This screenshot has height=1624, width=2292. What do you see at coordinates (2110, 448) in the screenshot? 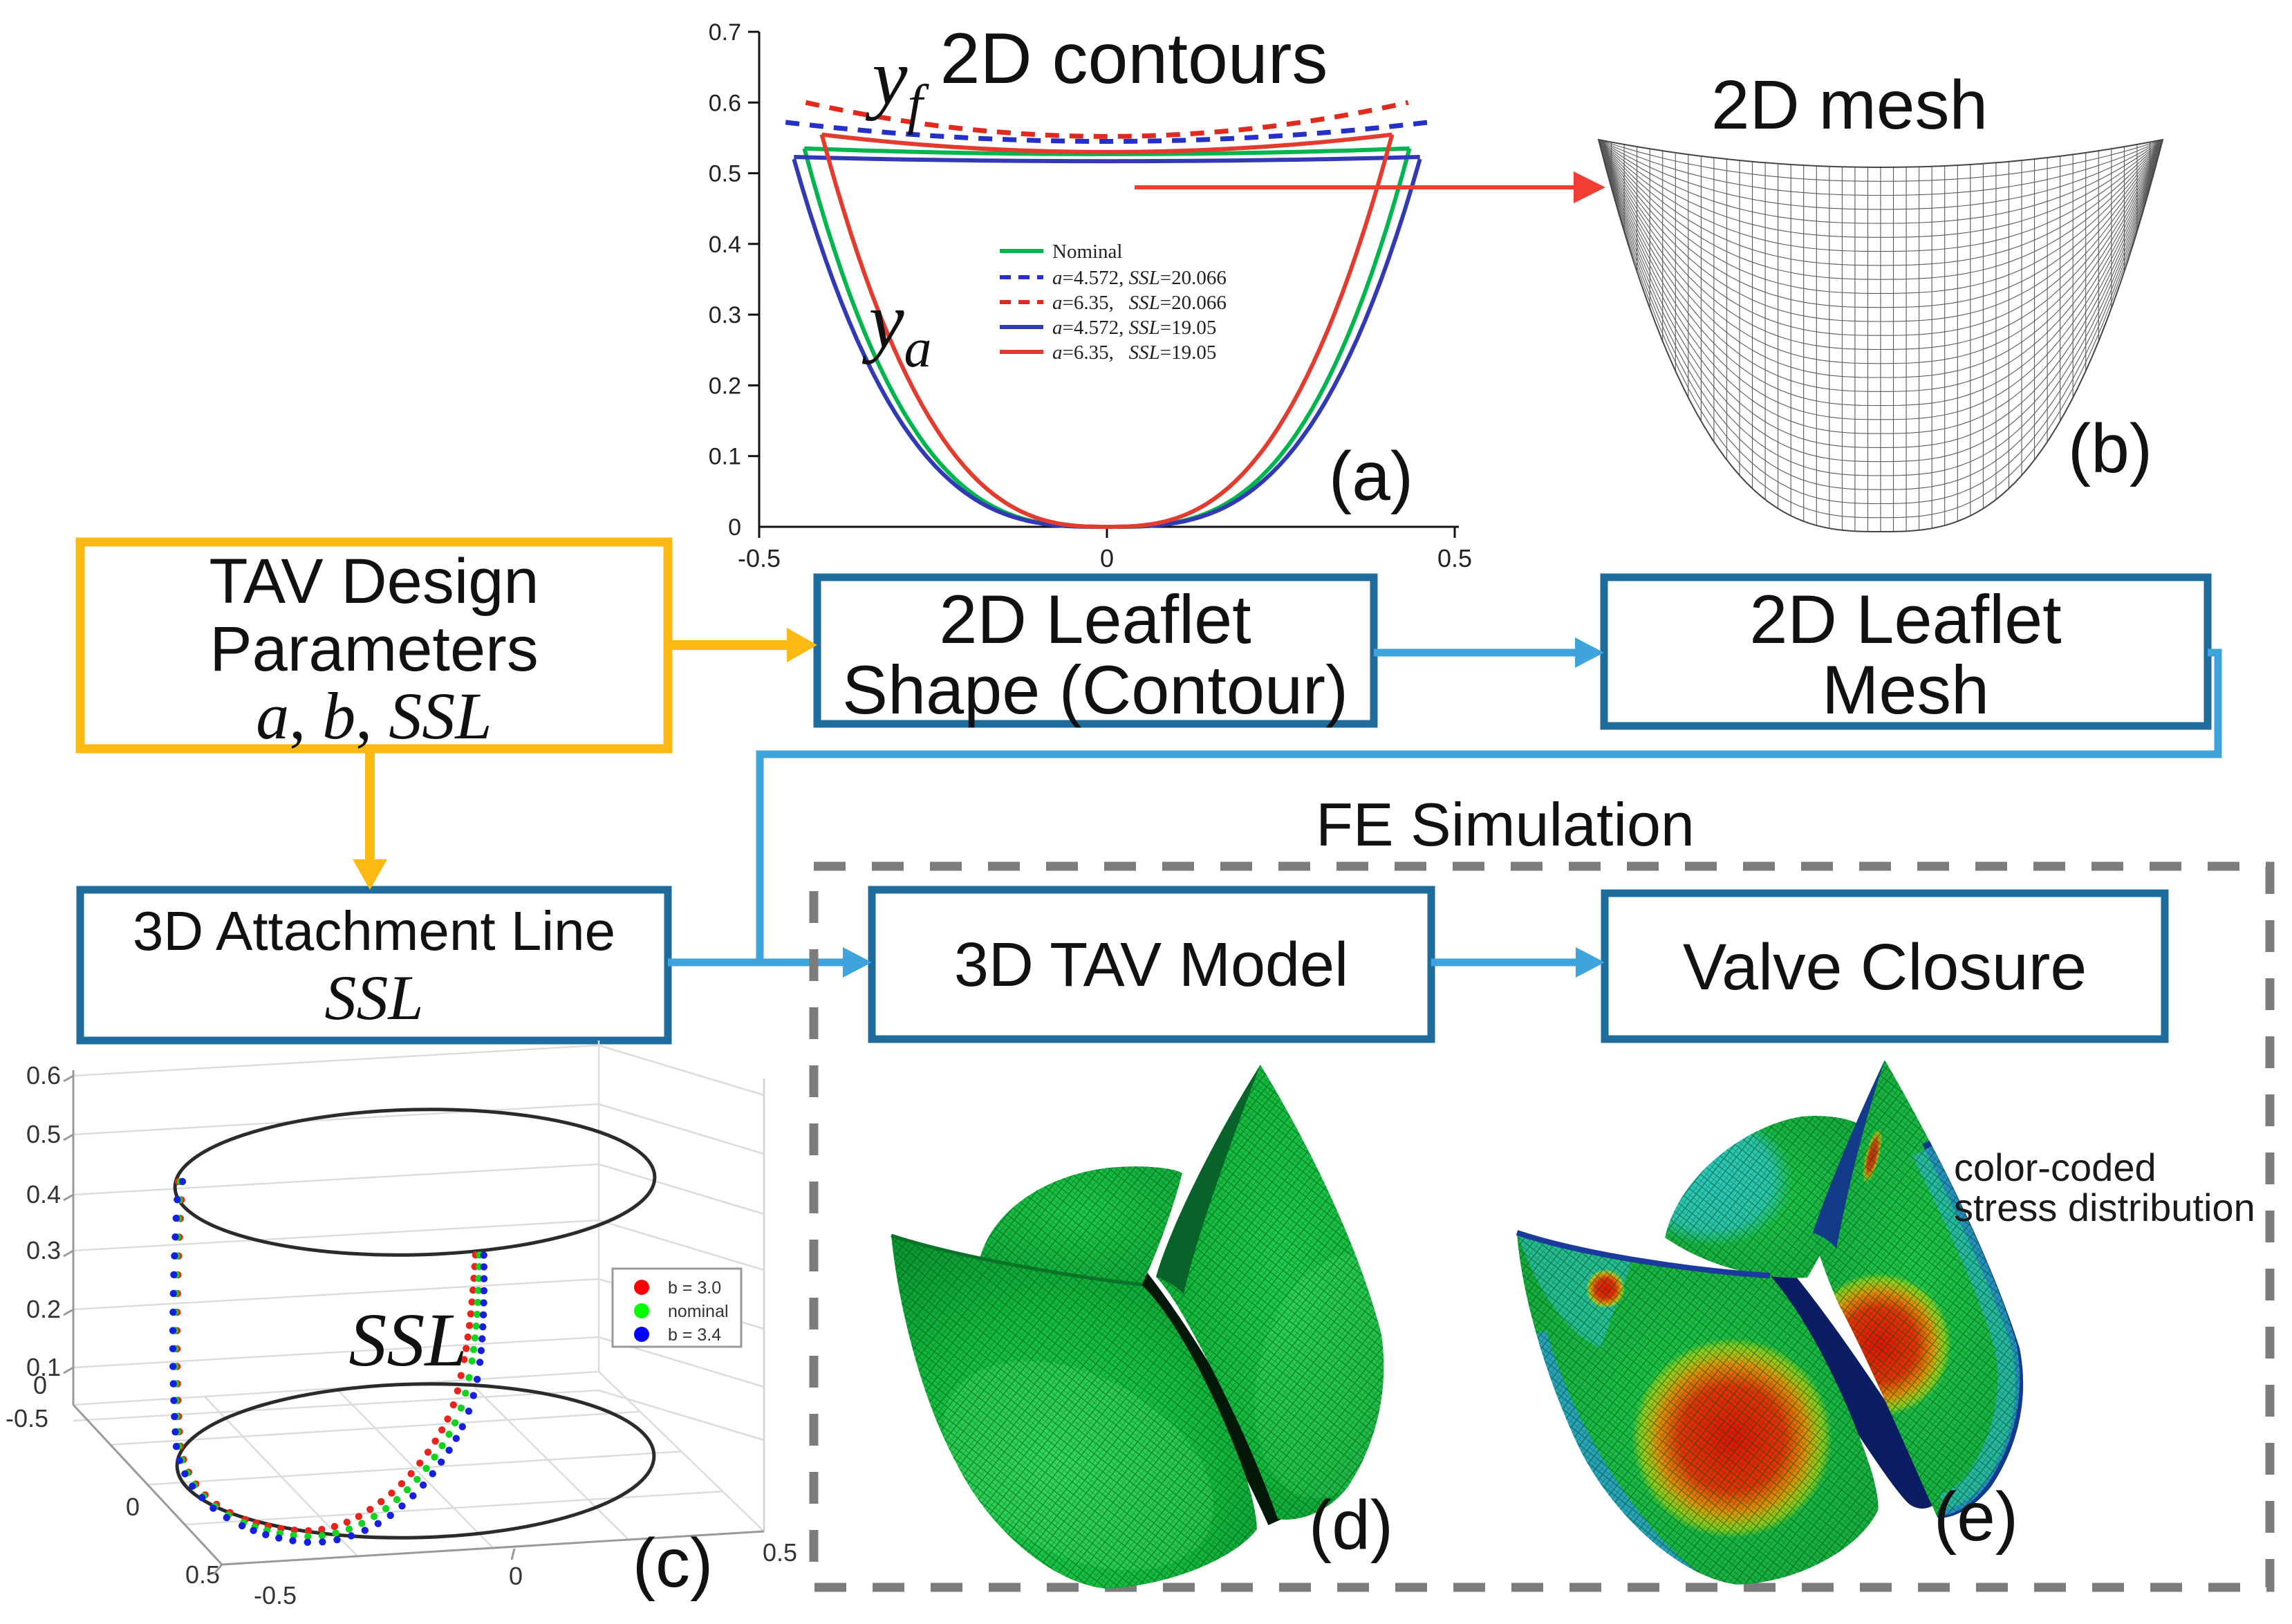
I see `svg-text: (b)` at bounding box center [2110, 448].